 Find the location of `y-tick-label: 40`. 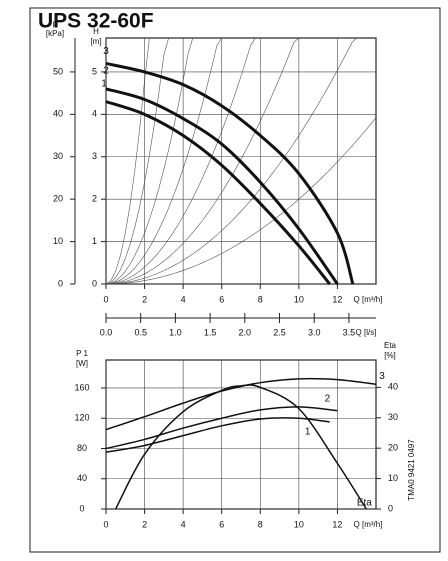

y-tick-label: 40 is located at coordinates (82, 478).